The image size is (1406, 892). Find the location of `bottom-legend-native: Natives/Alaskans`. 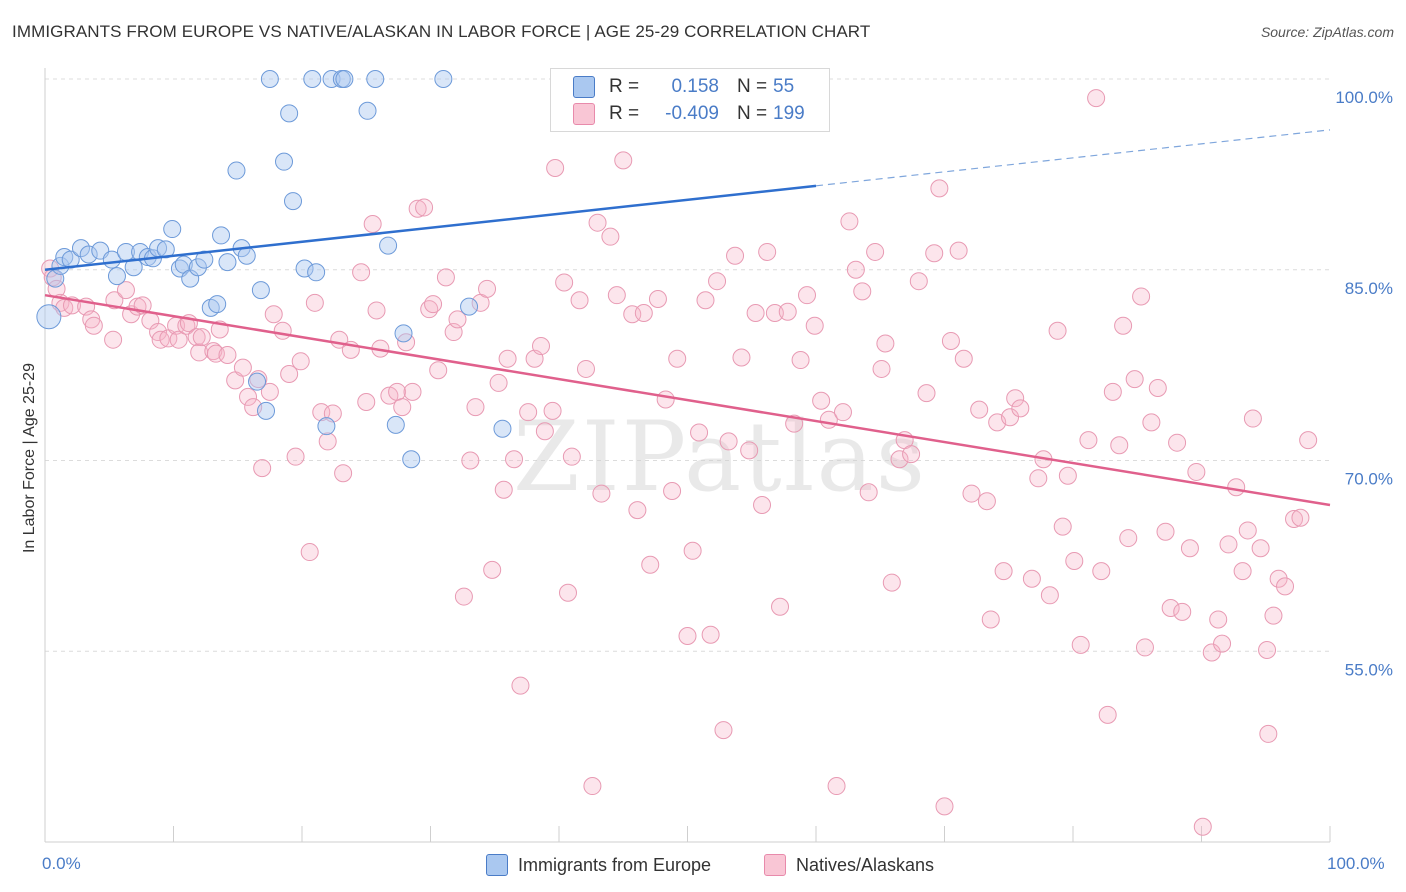

bottom-legend-native: Natives/Alaskans is located at coordinates (849, 865).